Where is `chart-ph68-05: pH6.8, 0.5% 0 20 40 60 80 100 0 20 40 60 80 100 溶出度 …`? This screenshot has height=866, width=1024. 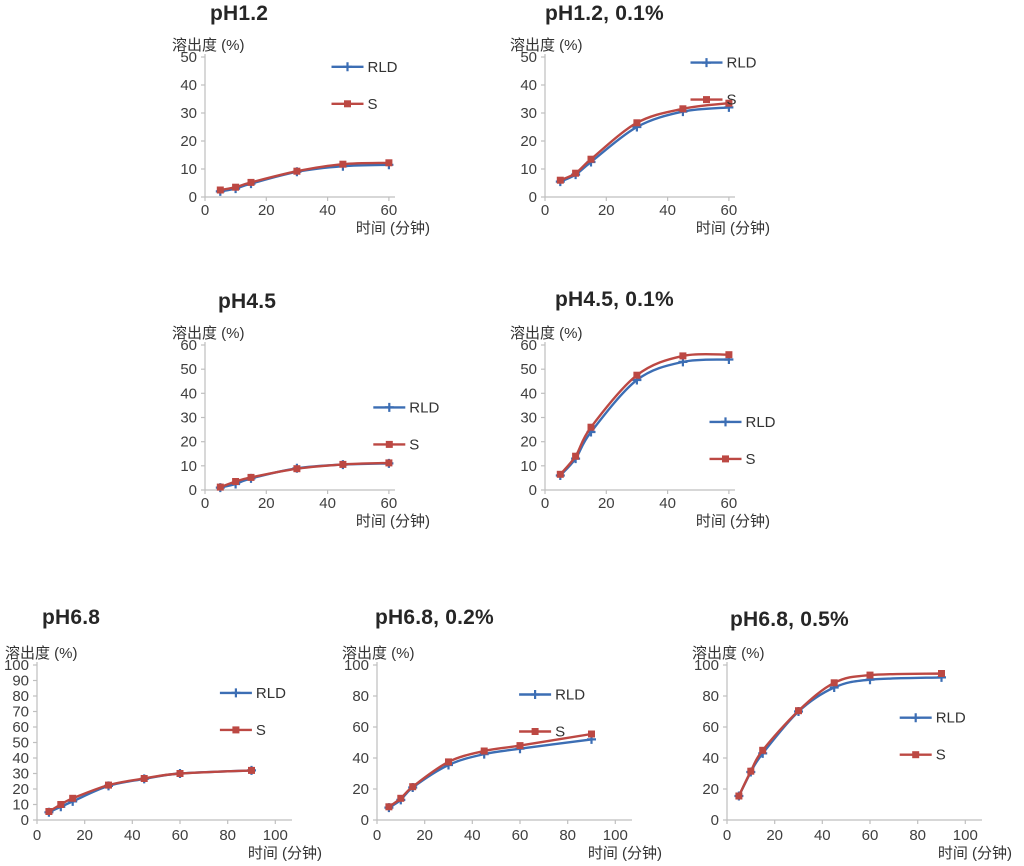 chart-ph68-05: pH6.8, 0.5% 0 20 40 60 80 100 0 20 40 60 80 100 溶出度 … is located at coordinates (857, 732).